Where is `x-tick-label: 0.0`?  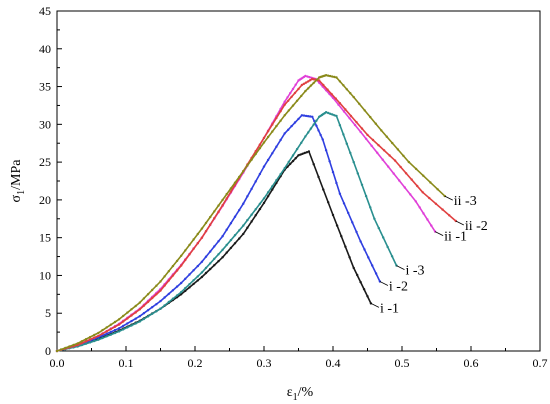
x-tick-label: 0.0 is located at coordinates (57, 363).